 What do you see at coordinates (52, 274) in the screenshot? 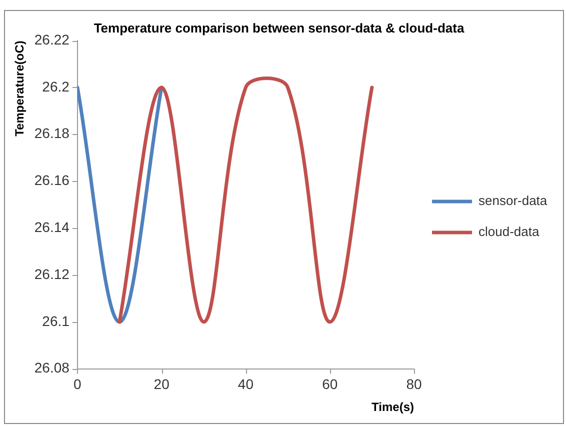
I see `y-tick-label: 26.12` at bounding box center [52, 274].